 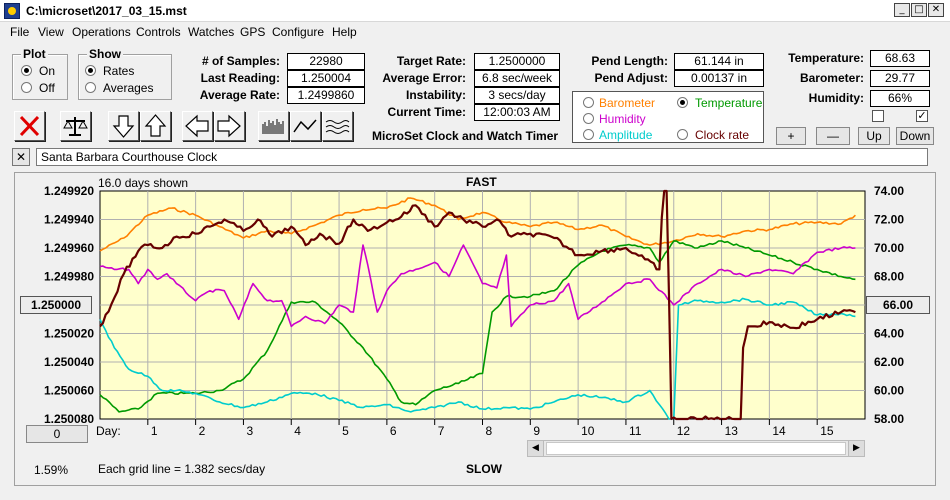 What do you see at coordinates (34, 54) in the screenshot?
I see `plot-group-title: Plot` at bounding box center [34, 54].